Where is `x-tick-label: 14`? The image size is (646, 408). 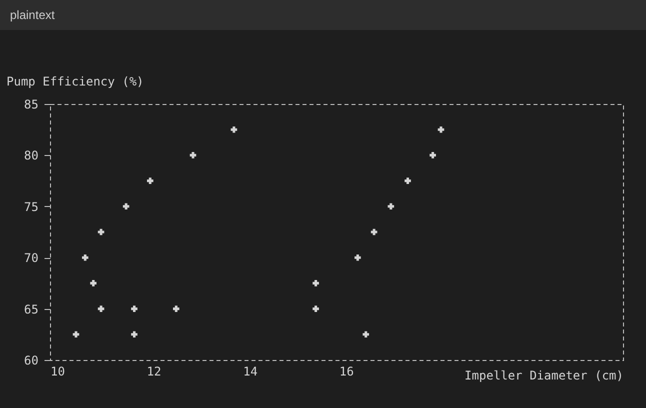 x-tick-label: 14 is located at coordinates (250, 371).